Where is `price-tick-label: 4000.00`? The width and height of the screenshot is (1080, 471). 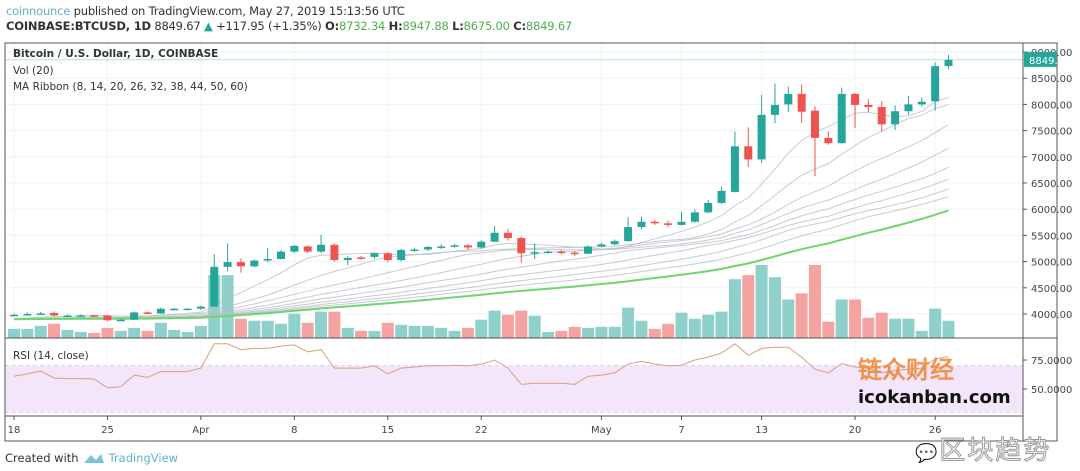
price-tick-label: 4000.00 is located at coordinates (1051, 315).